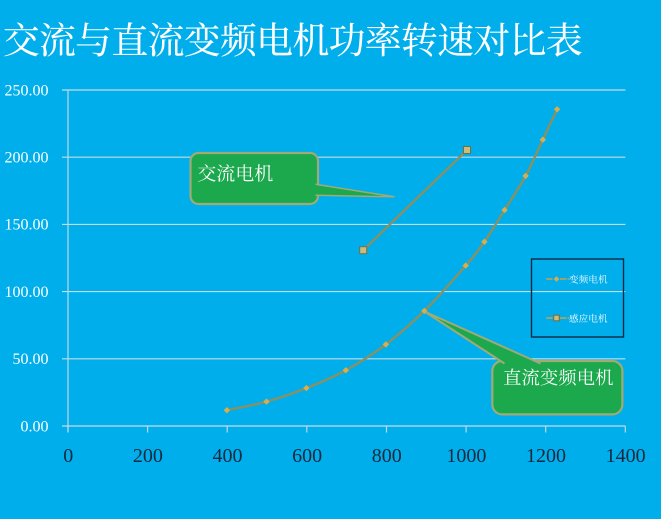 The image size is (661, 519). Describe the element at coordinates (35, 426) in the screenshot. I see `svg-text: 0.00` at that location.